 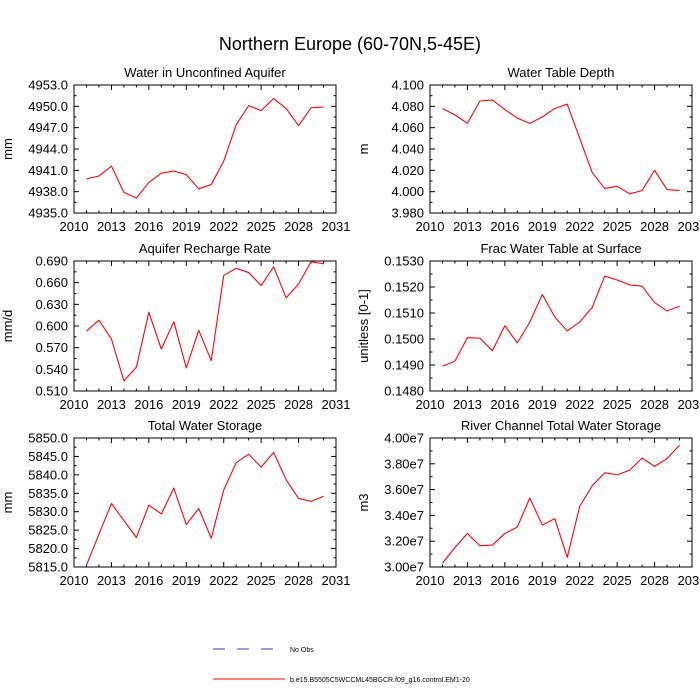 What do you see at coordinates (111, 404) in the screenshot?
I see `panel-aquifer-recharge-rate-xtick-label: 2013` at bounding box center [111, 404].